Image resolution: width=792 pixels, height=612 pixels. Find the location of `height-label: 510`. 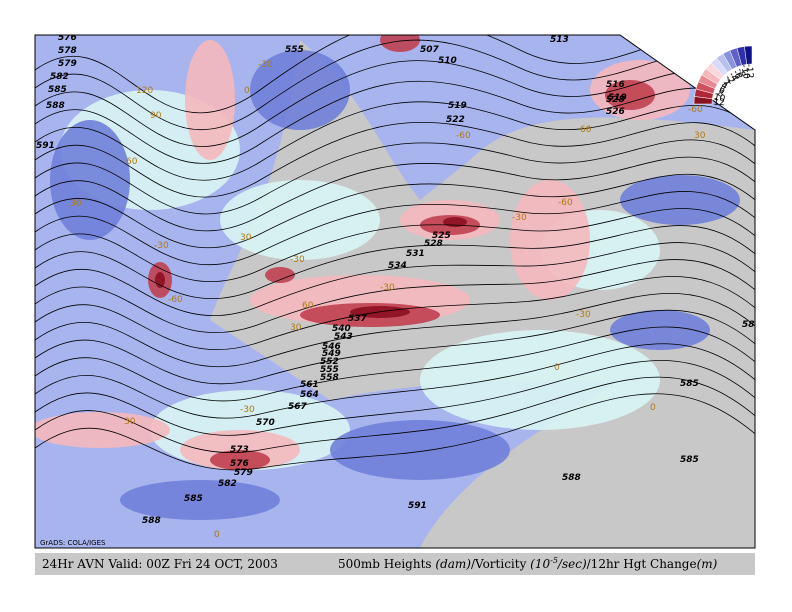

height-label: 510 is located at coordinates (447, 61).